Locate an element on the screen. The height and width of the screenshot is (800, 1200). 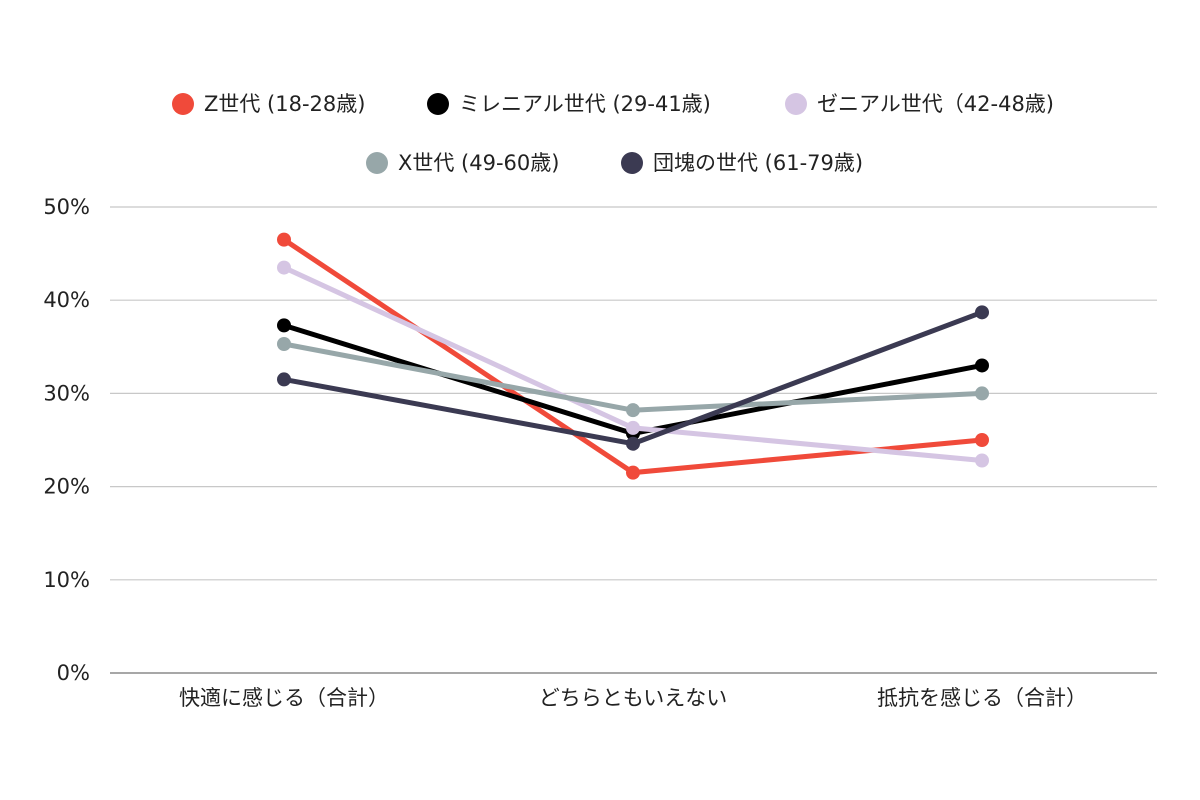
legend-item: Z世代 (18-28歳) is located at coordinates (268, 104).